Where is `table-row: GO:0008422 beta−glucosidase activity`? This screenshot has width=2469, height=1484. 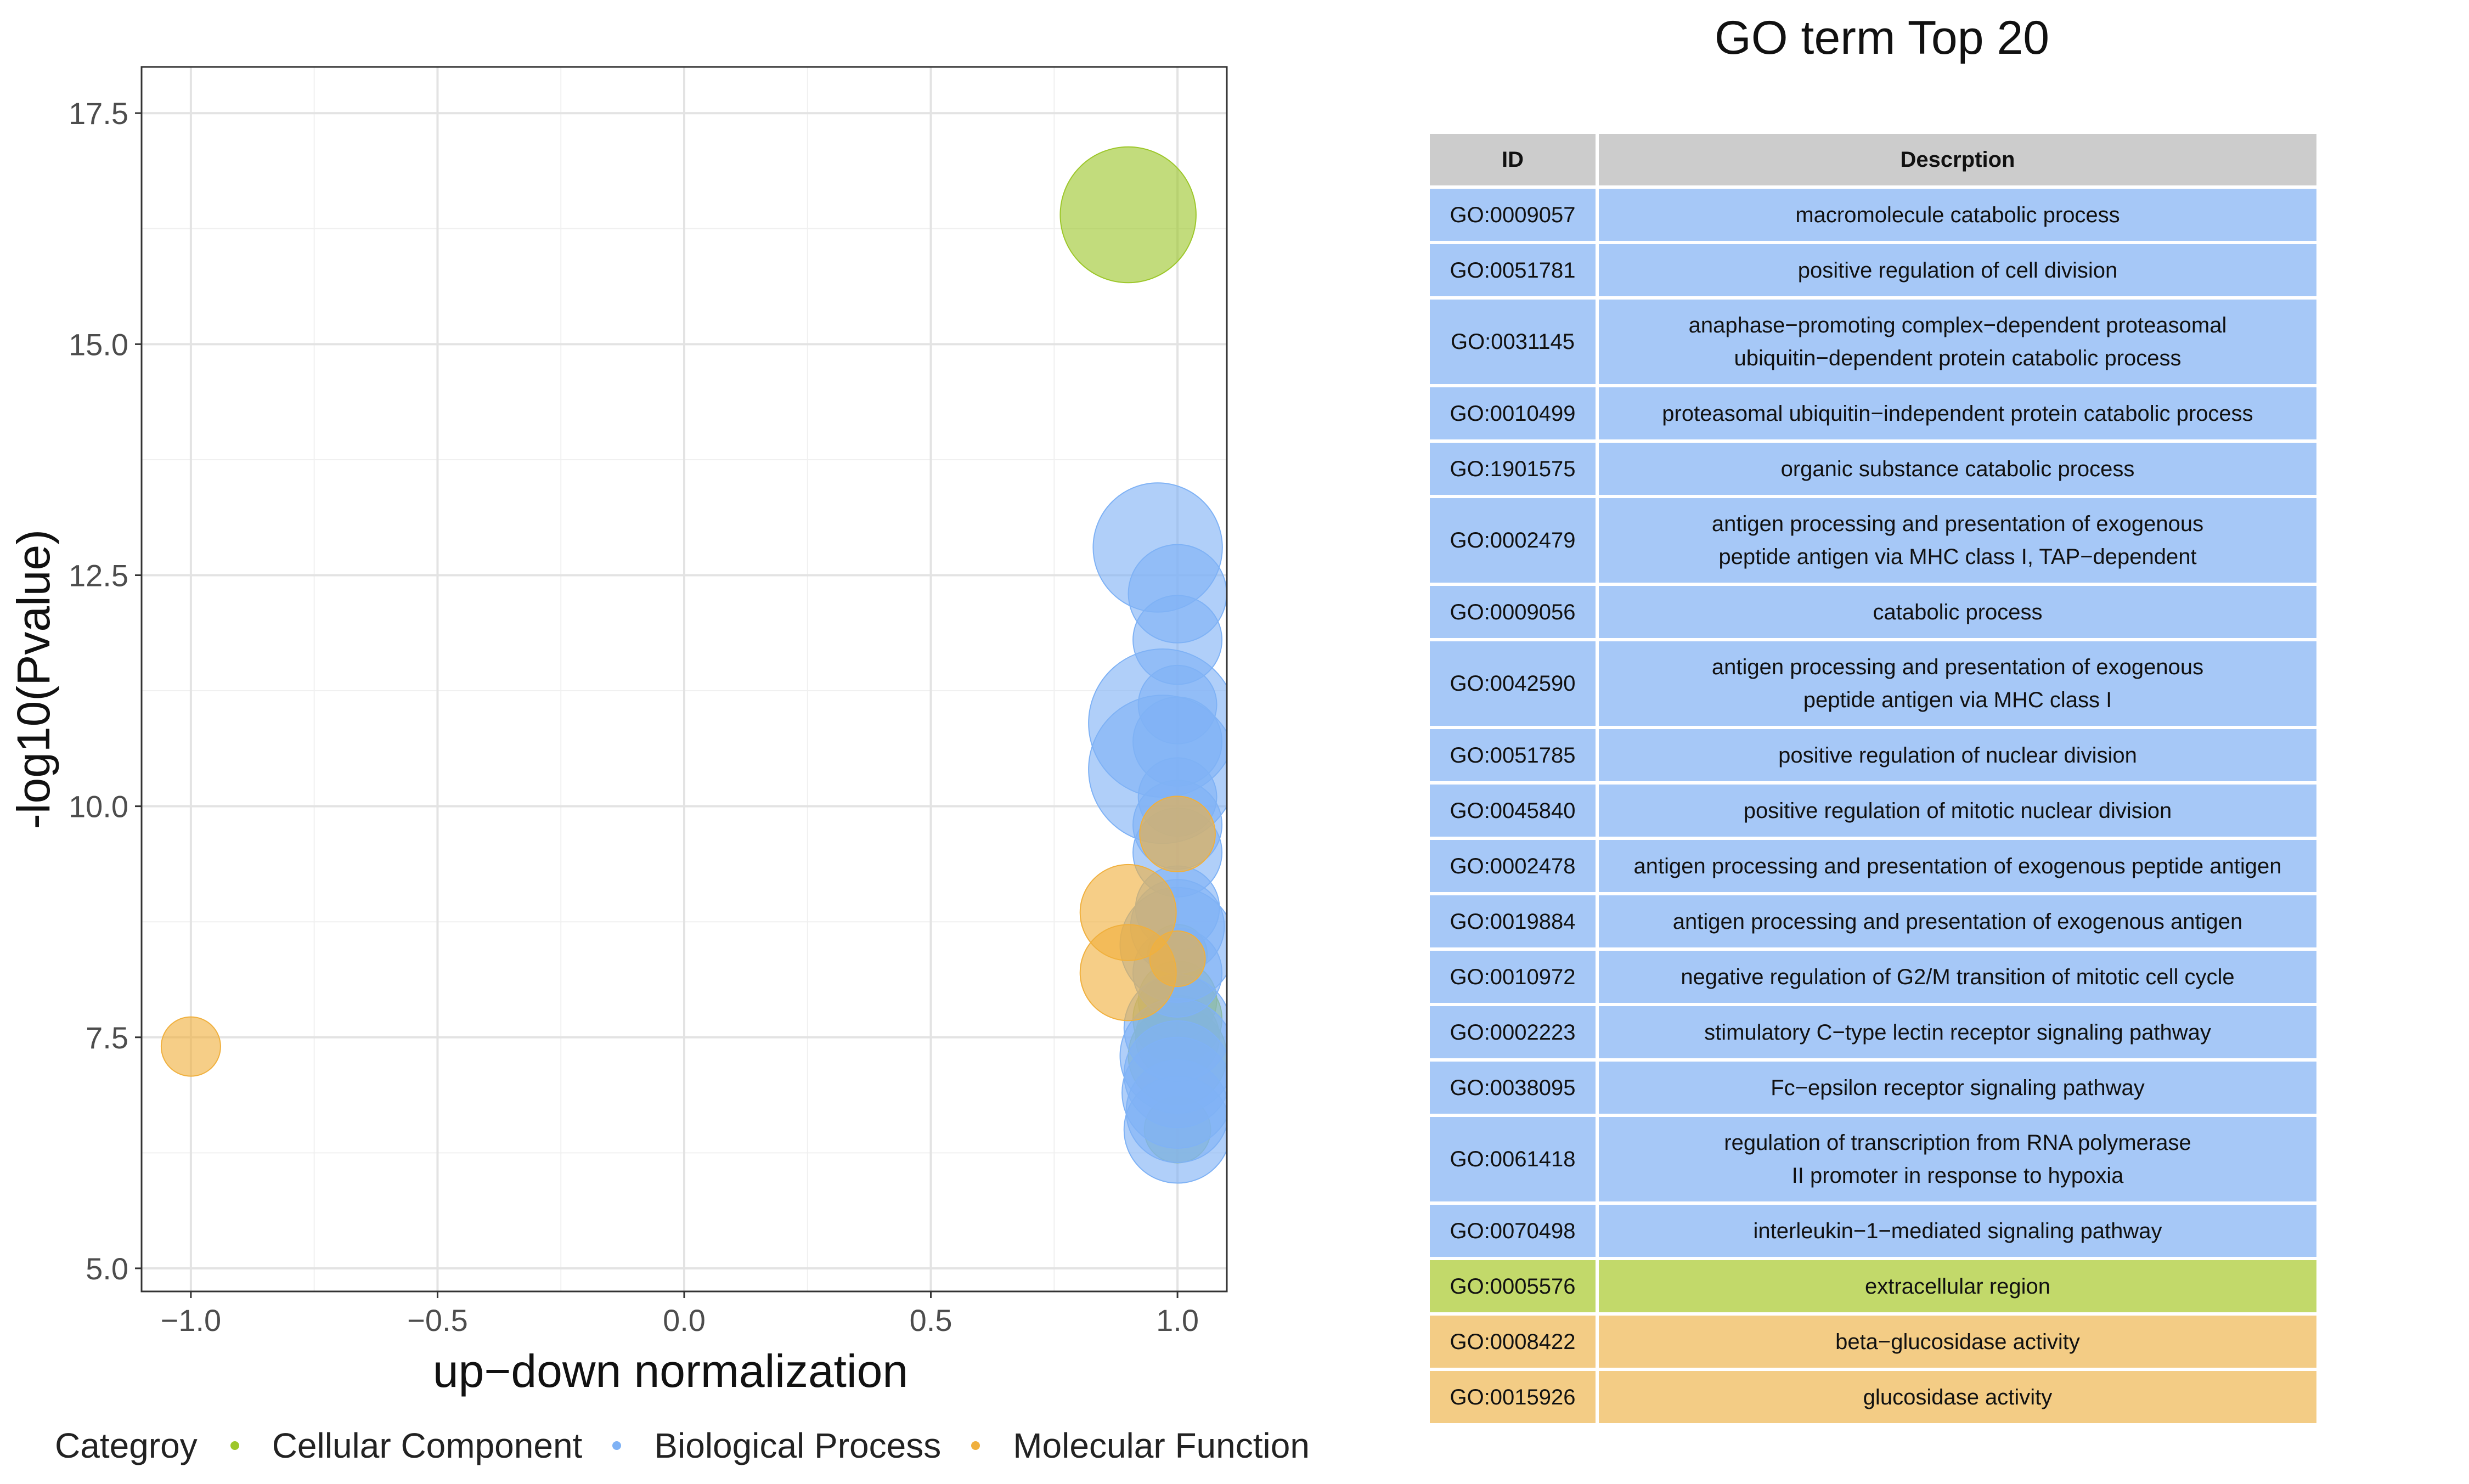 table-row: GO:0008422 beta−glucosidase activity is located at coordinates (1873, 1342).